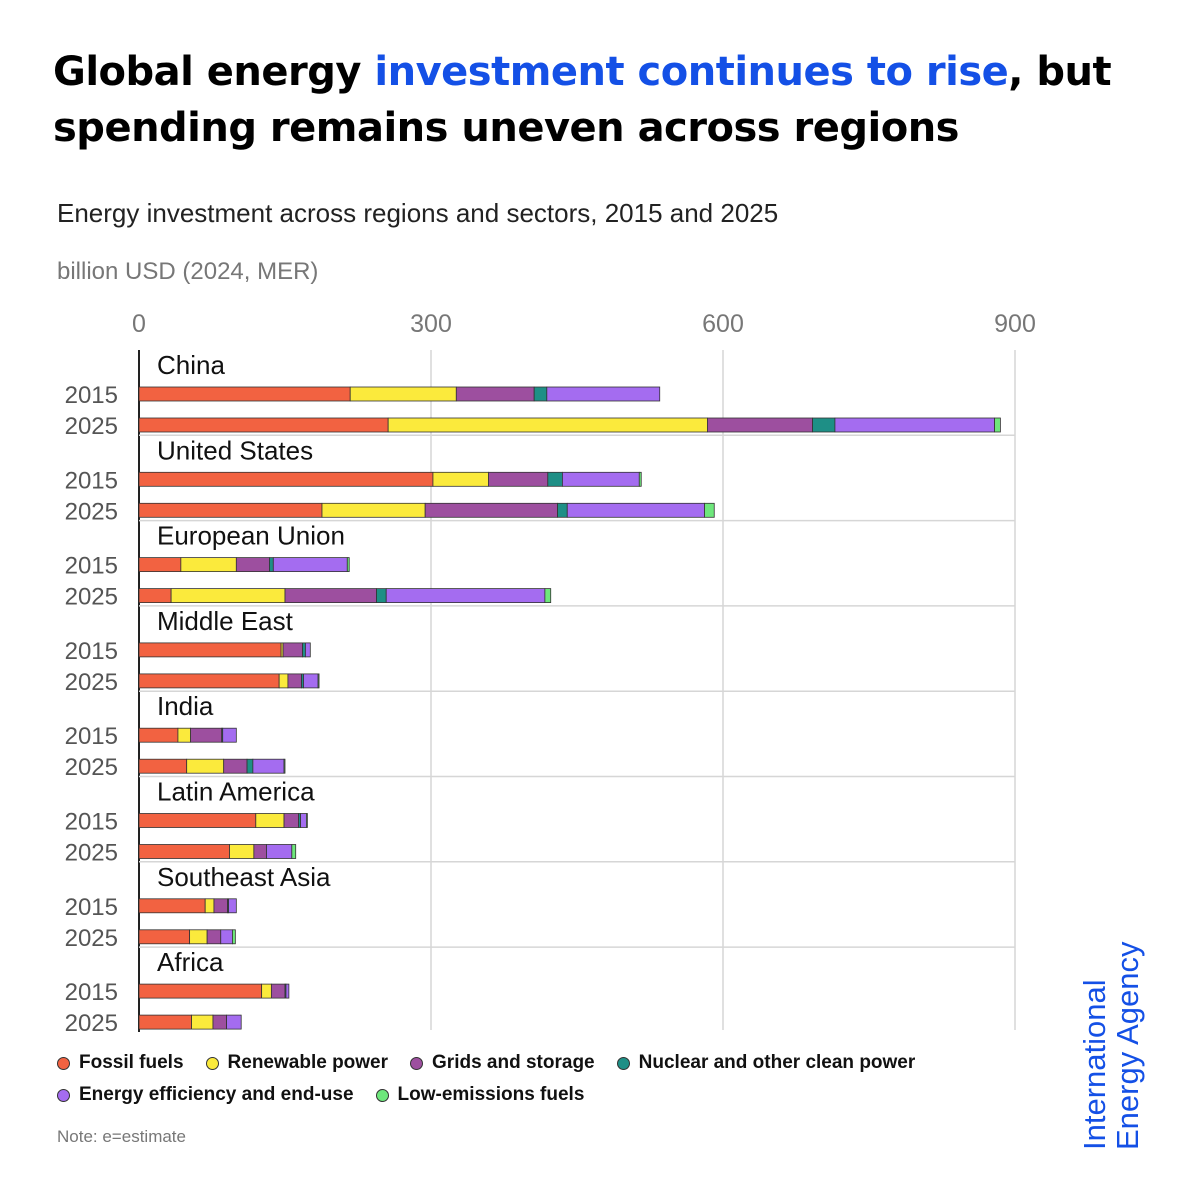  Describe the element at coordinates (382, 1095) in the screenshot. I see `legend-swatch-low-emissions` at that location.